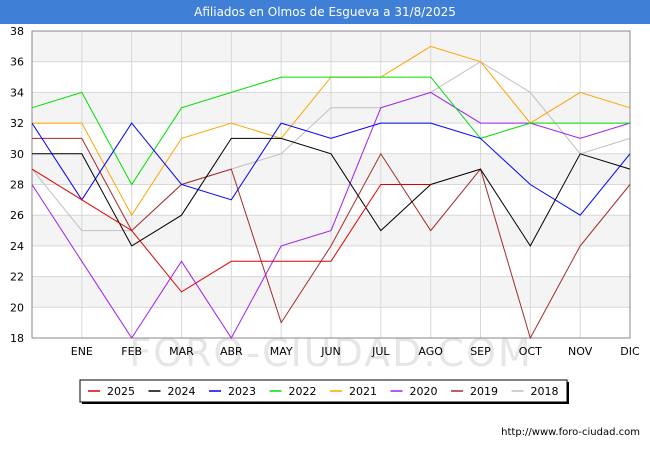  What do you see at coordinates (17, 123) in the screenshot?
I see `y-tick-label: 32` at bounding box center [17, 123].